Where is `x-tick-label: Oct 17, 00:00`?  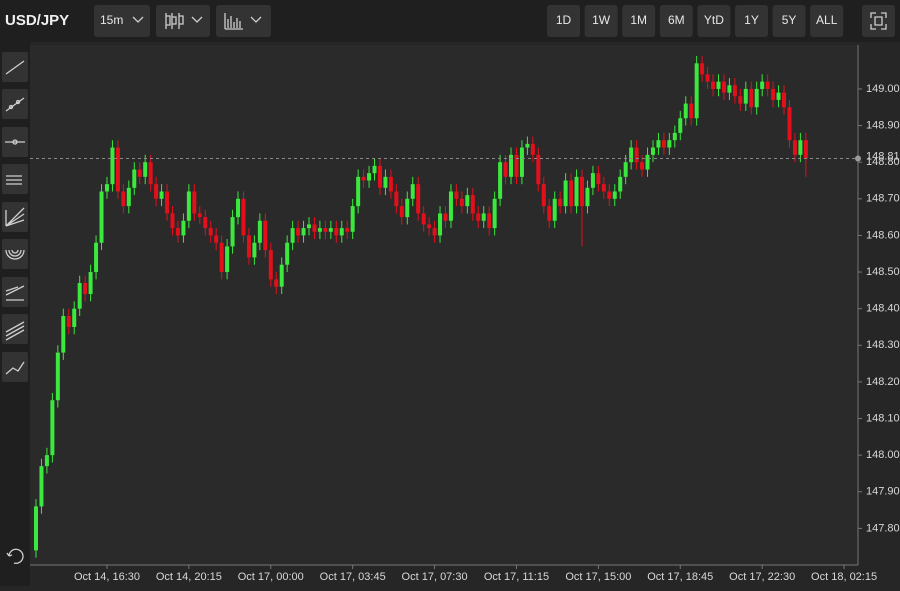
x-tick-label: Oct 17, 00:00 is located at coordinates (271, 577).